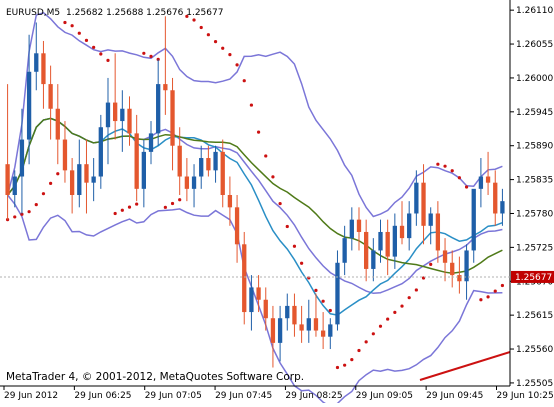 The image size is (554, 407). What do you see at coordinates (534, 79) in the screenshot?
I see `y-tick-label: 1.26000` at bounding box center [534, 79].